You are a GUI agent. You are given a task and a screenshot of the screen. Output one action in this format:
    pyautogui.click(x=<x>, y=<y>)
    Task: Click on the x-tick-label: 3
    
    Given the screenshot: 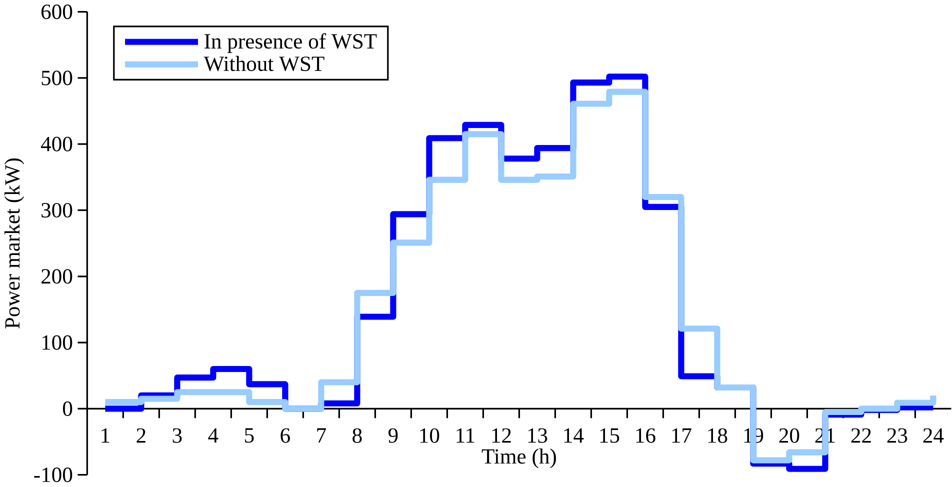 What is the action you would take?
    pyautogui.click(x=177, y=436)
    